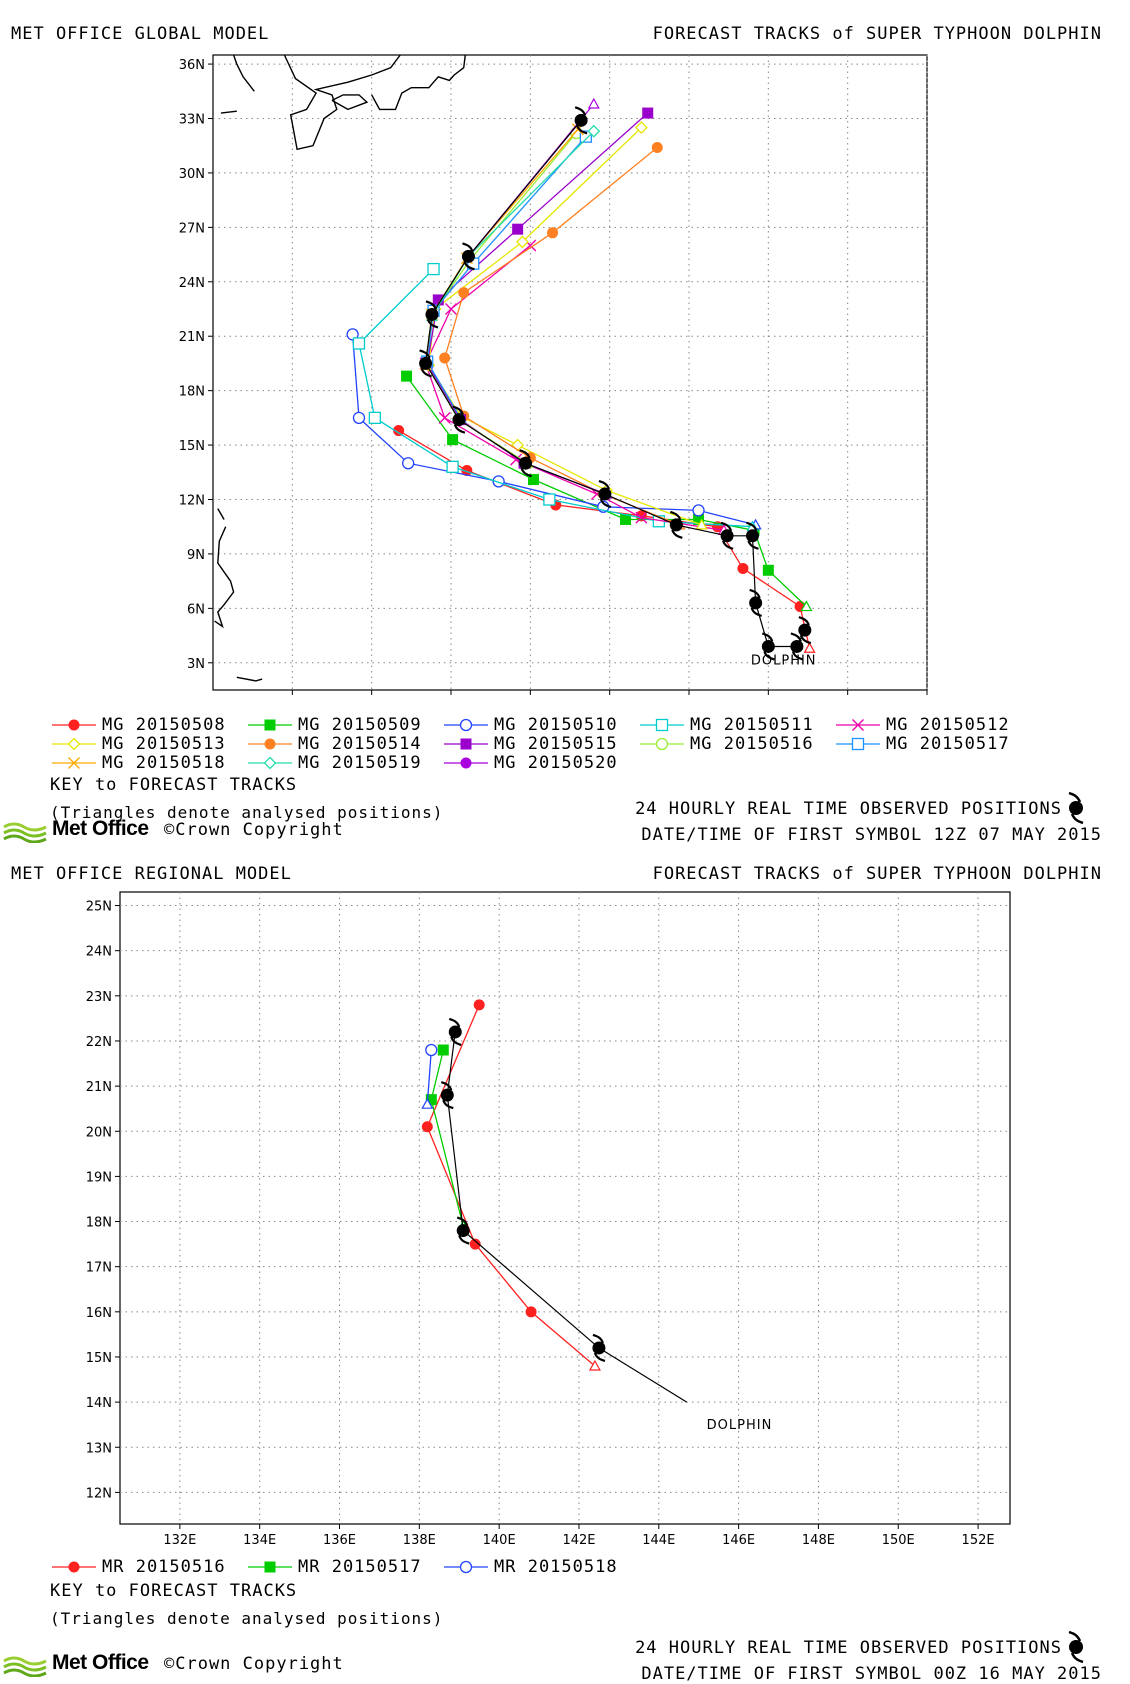 The height and width of the screenshot is (1684, 1130). Describe the element at coordinates (192, 174) in the screenshot. I see `lat-tick-label: 30N` at that location.